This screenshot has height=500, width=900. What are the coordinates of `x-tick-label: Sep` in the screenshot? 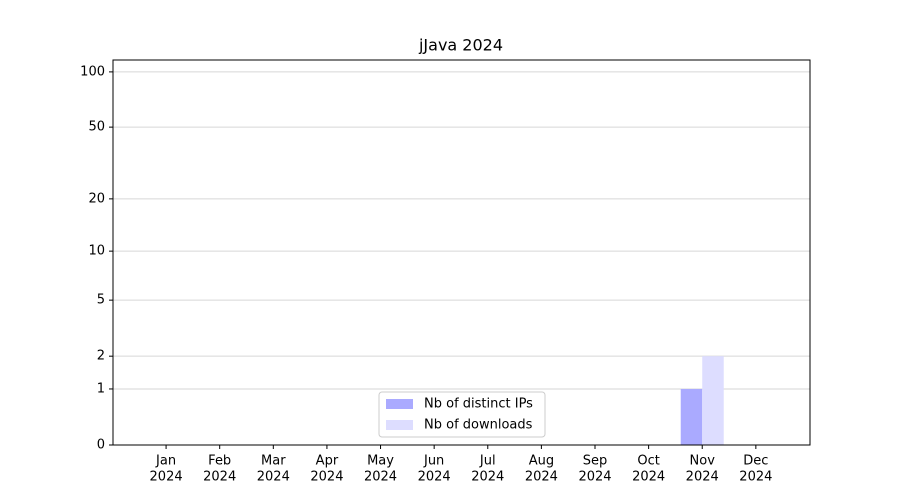 It's located at (595, 461).